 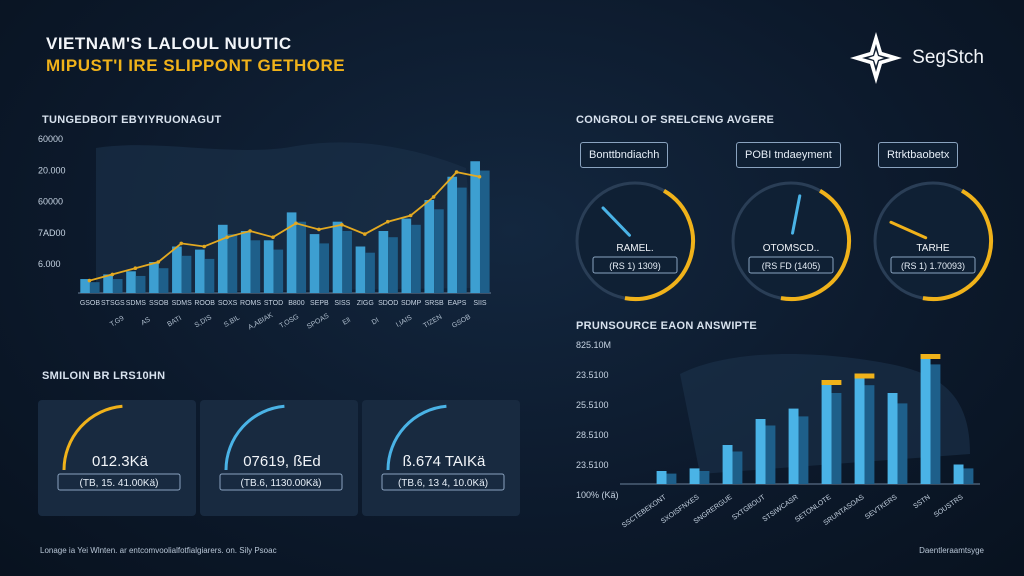 I want to click on brand: SegStch, so click(x=916, y=58).